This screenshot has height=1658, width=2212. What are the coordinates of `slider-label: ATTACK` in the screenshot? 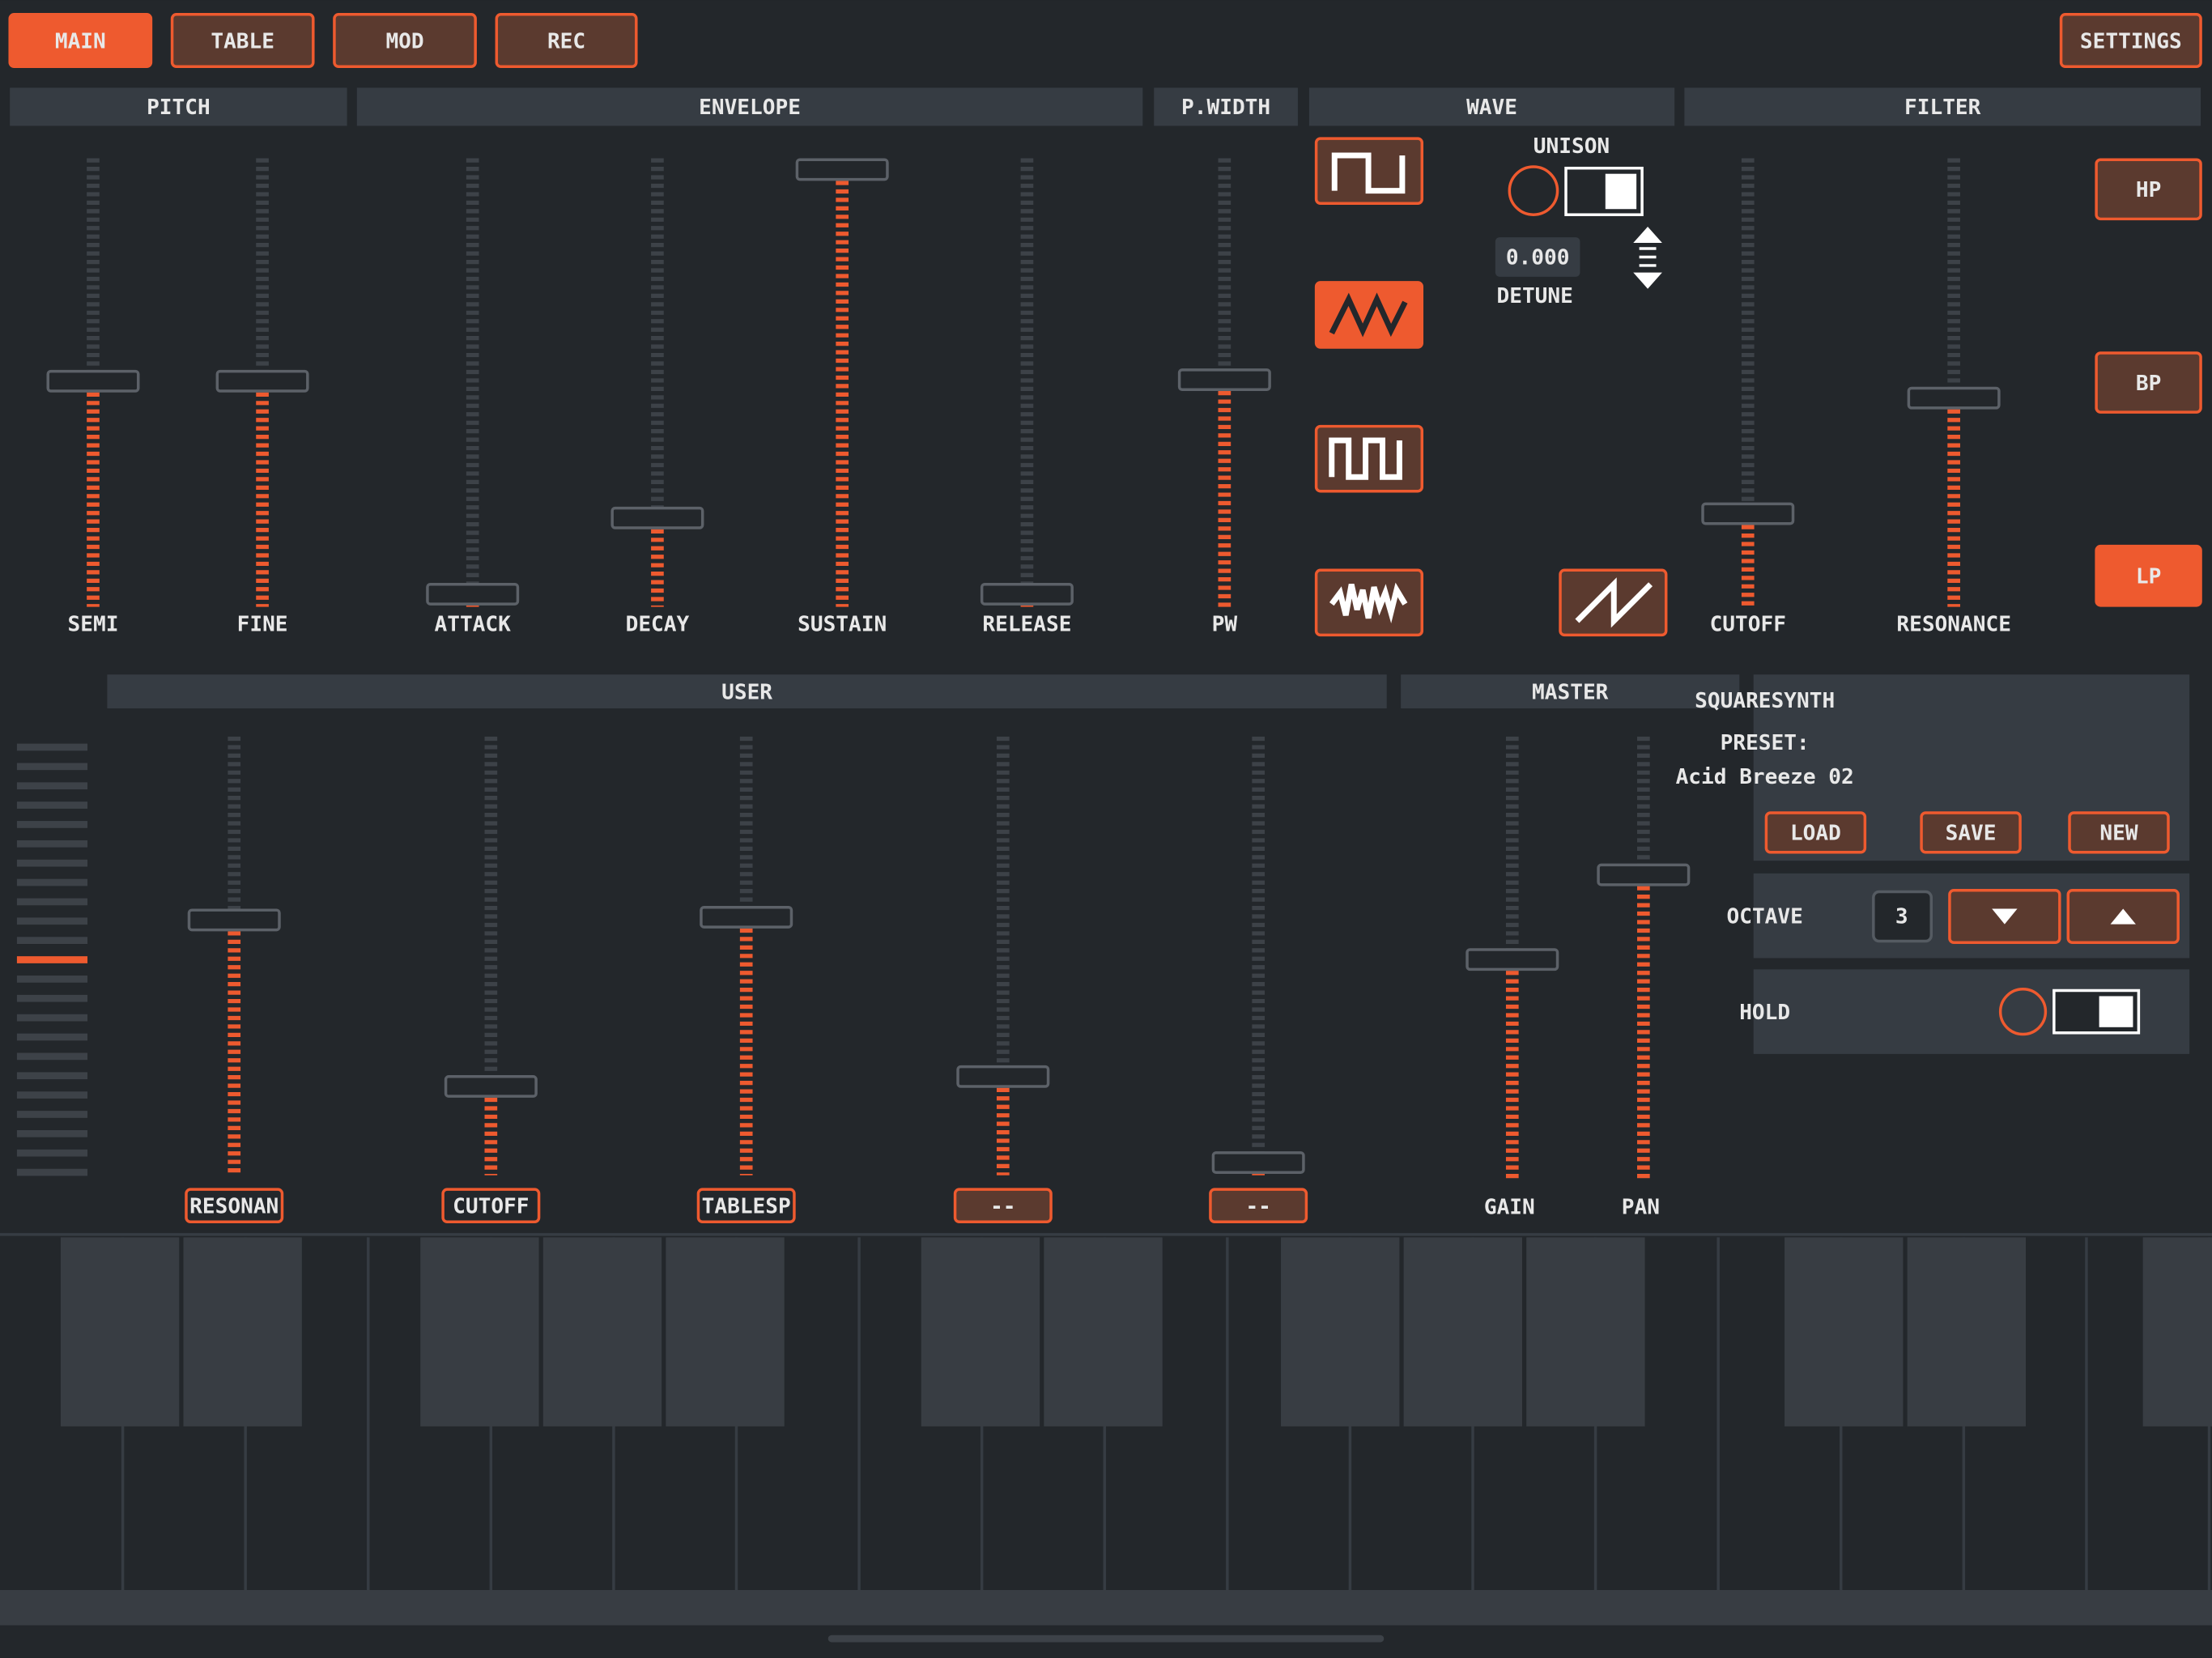 It's located at (472, 625).